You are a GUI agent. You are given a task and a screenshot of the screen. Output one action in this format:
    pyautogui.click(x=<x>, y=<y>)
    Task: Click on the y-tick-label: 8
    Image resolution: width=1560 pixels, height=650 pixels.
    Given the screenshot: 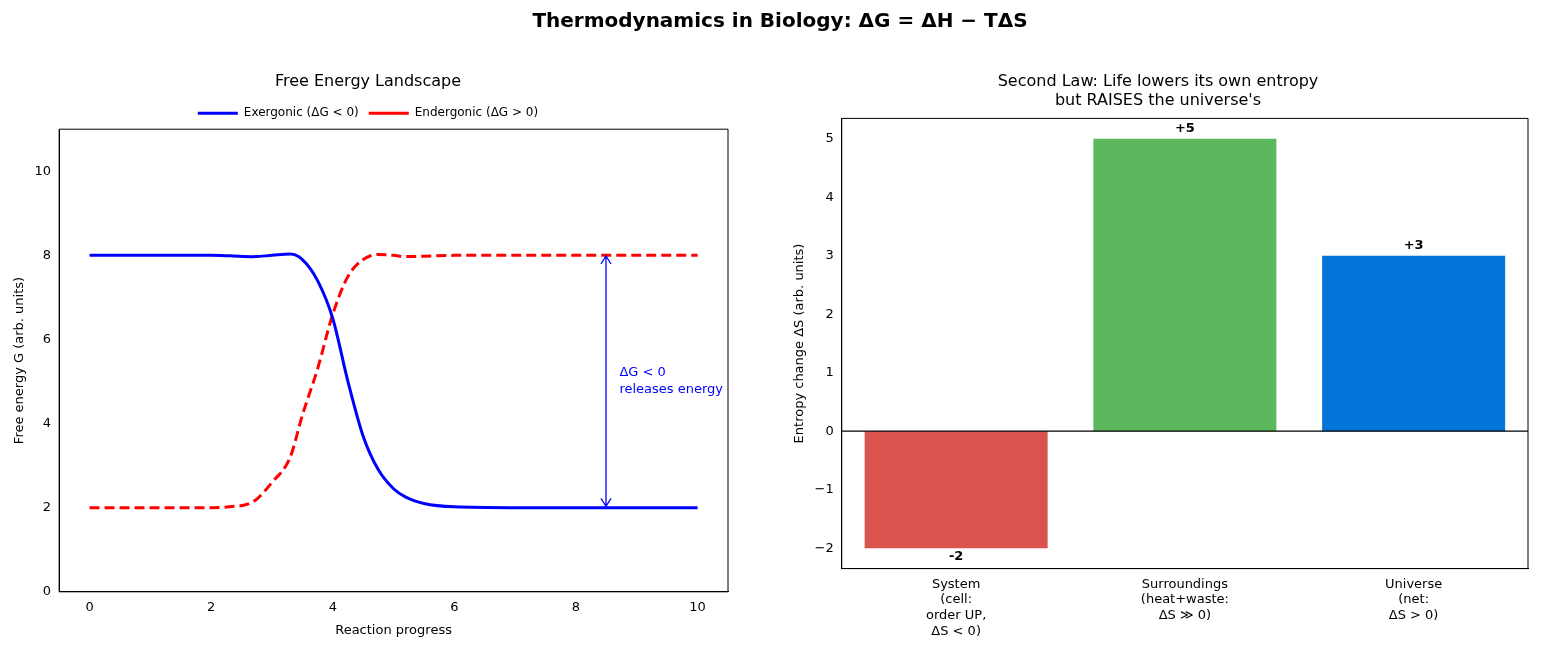 What is the action you would take?
    pyautogui.click(x=47, y=254)
    